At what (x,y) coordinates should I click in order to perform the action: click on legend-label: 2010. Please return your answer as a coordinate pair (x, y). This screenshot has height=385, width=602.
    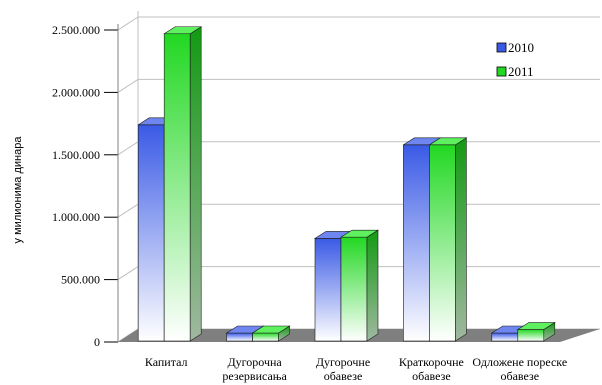
    Looking at the image, I should click on (521, 47).